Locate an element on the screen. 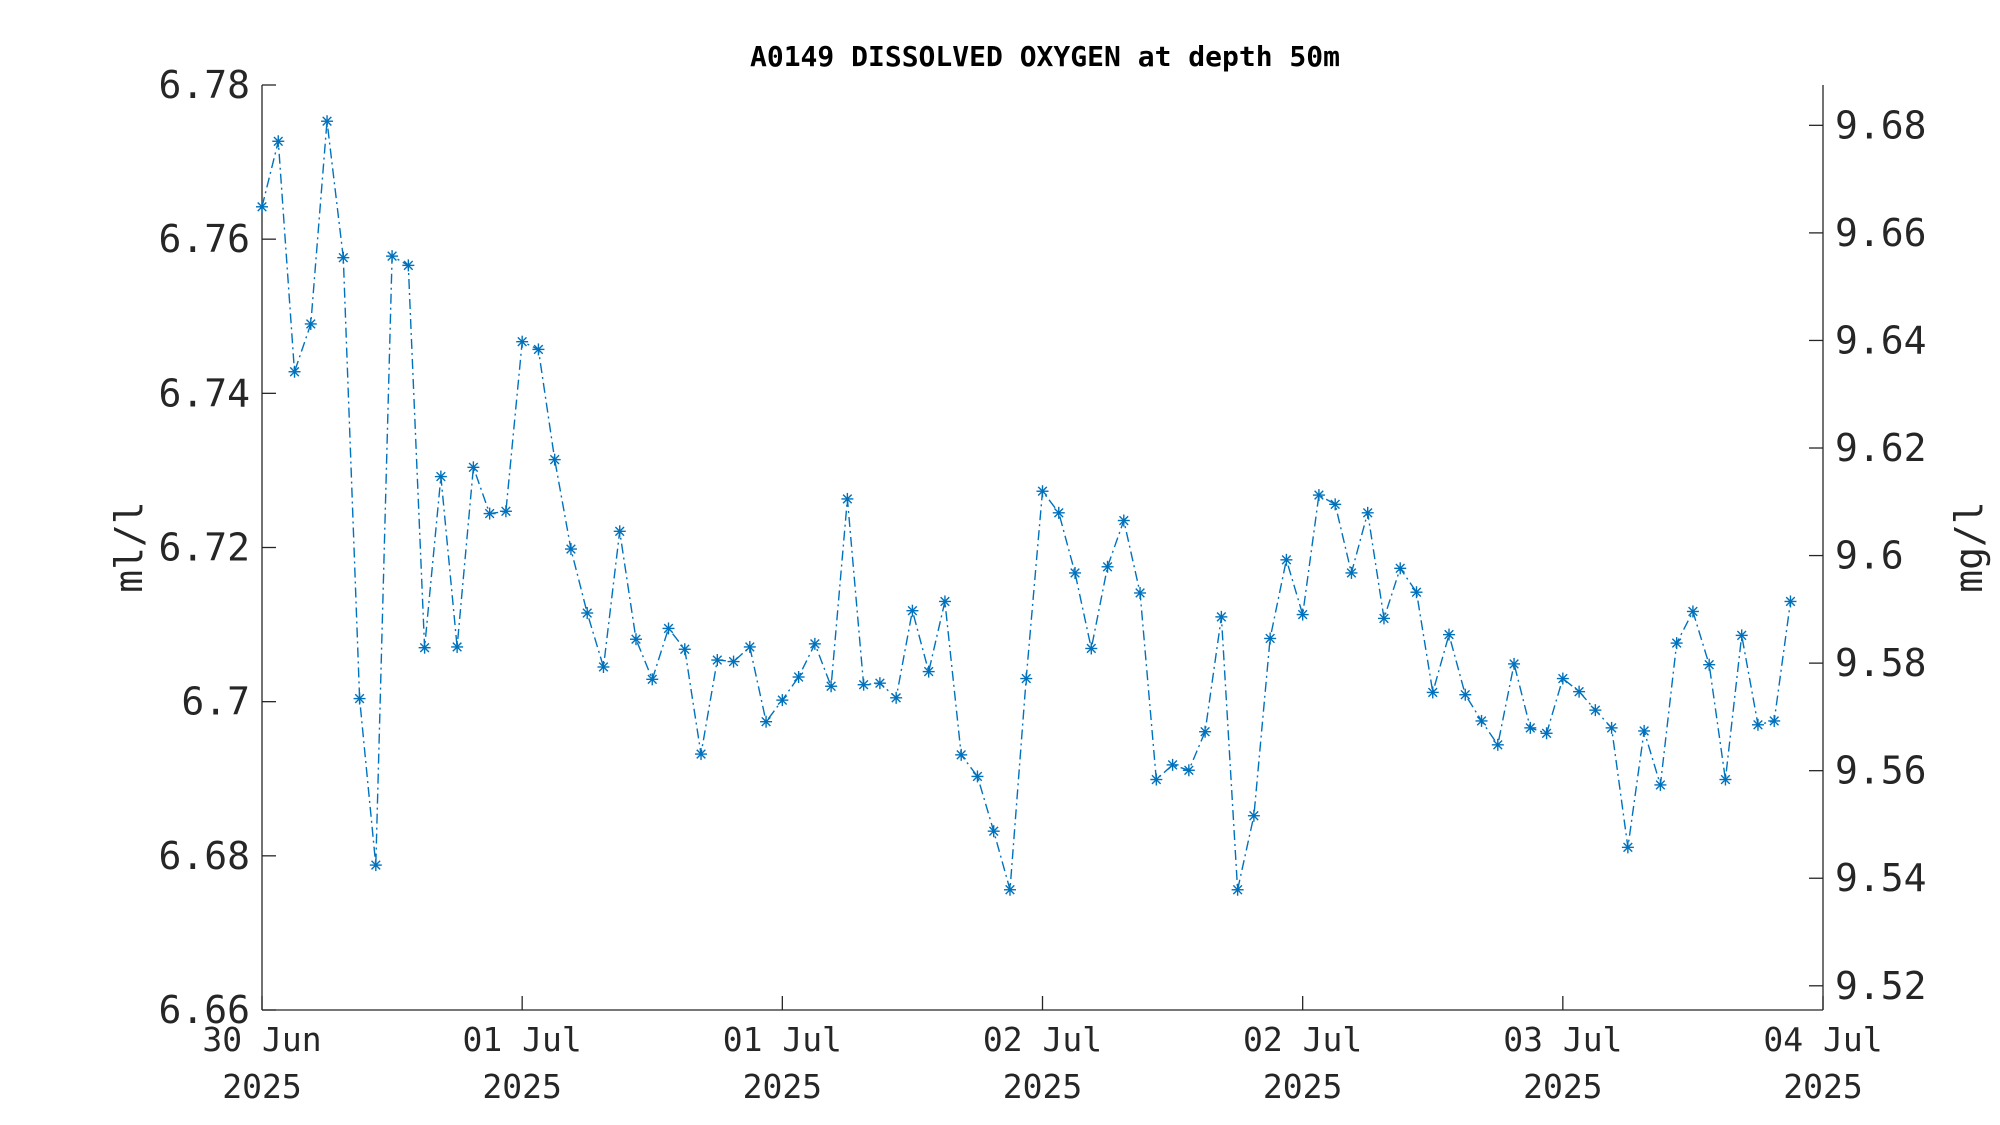  right-y-tick-label: 9.6 is located at coordinates (1869, 556).